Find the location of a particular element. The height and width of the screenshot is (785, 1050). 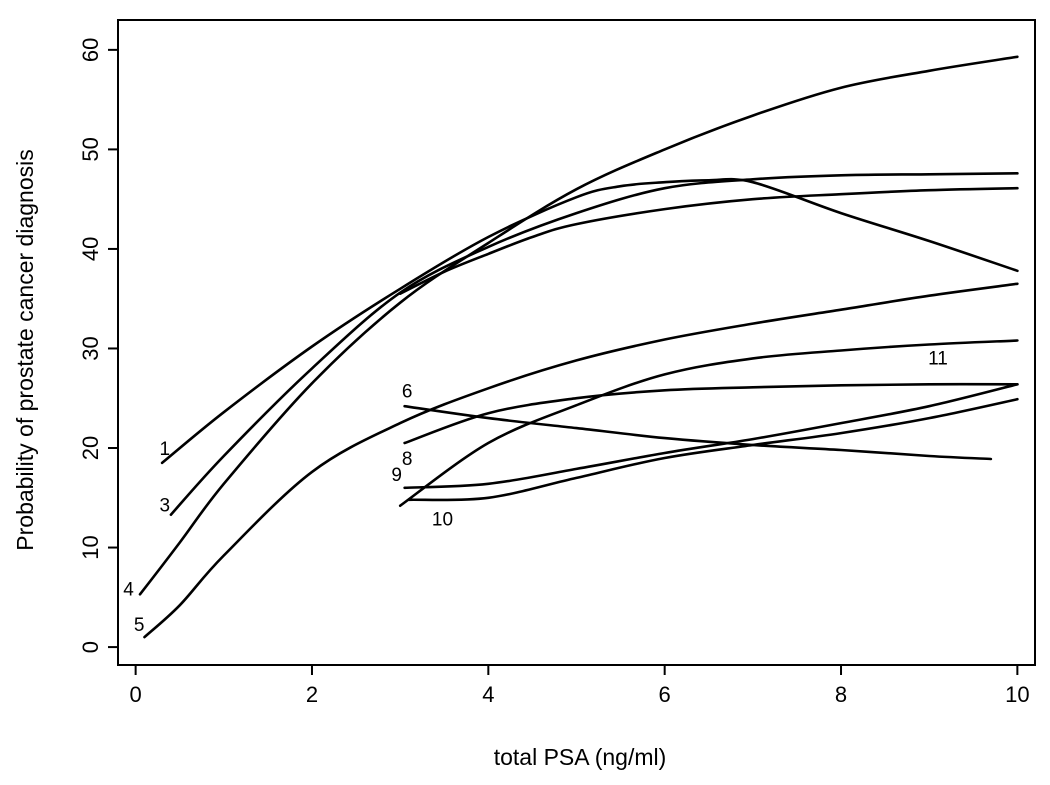

x-tick-label: 0 is located at coordinates (136, 694).